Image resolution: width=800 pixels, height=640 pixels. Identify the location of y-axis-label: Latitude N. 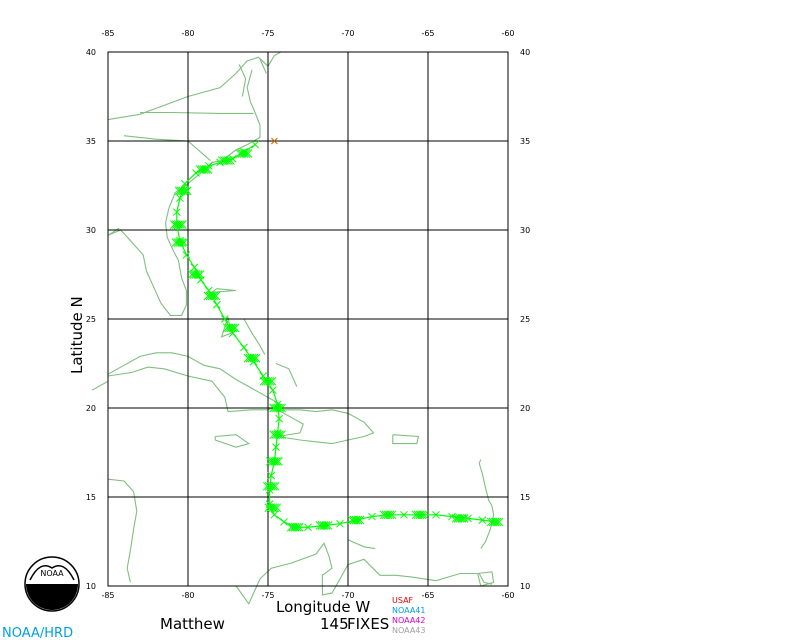
(77, 335).